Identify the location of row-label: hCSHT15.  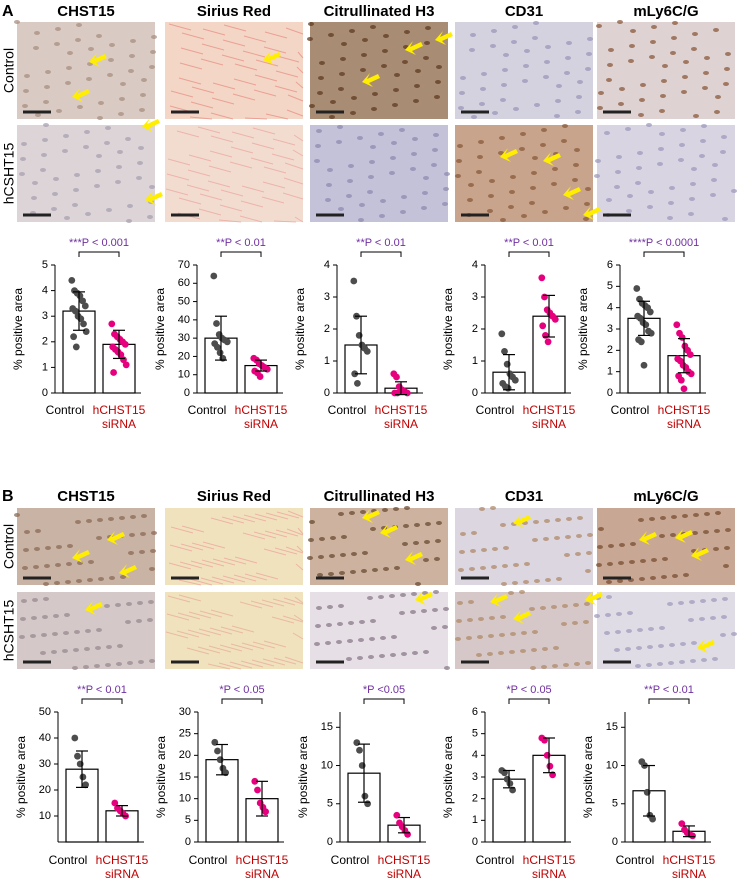
(9, 174).